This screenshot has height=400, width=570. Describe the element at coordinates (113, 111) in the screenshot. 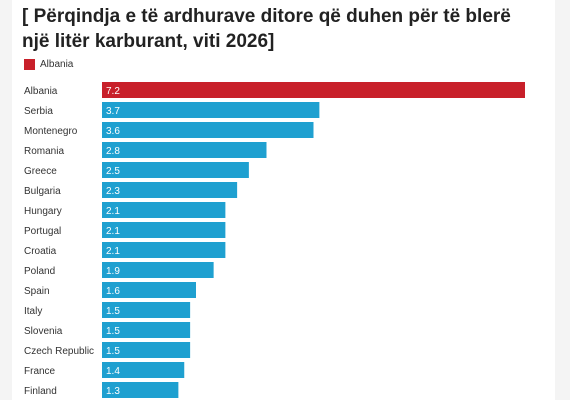

I see `value-label-serbia: 3.7` at that location.